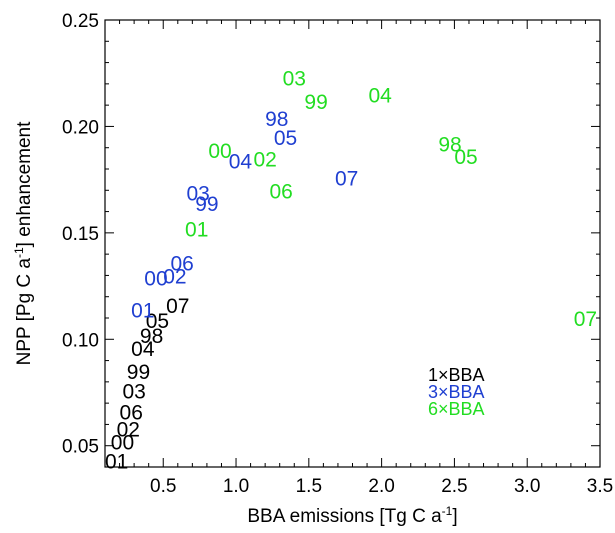 Image resolution: width=615 pixels, height=533 pixels. What do you see at coordinates (381, 486) in the screenshot?
I see `x-tick-label: 2.0` at bounding box center [381, 486].